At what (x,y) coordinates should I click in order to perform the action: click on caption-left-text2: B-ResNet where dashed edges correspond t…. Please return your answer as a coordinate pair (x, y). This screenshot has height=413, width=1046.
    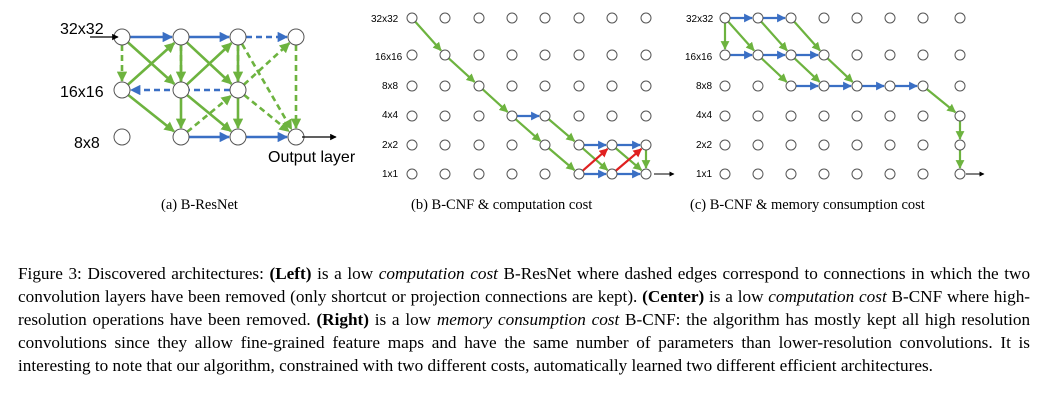
    Looking at the image, I should click on (524, 285).